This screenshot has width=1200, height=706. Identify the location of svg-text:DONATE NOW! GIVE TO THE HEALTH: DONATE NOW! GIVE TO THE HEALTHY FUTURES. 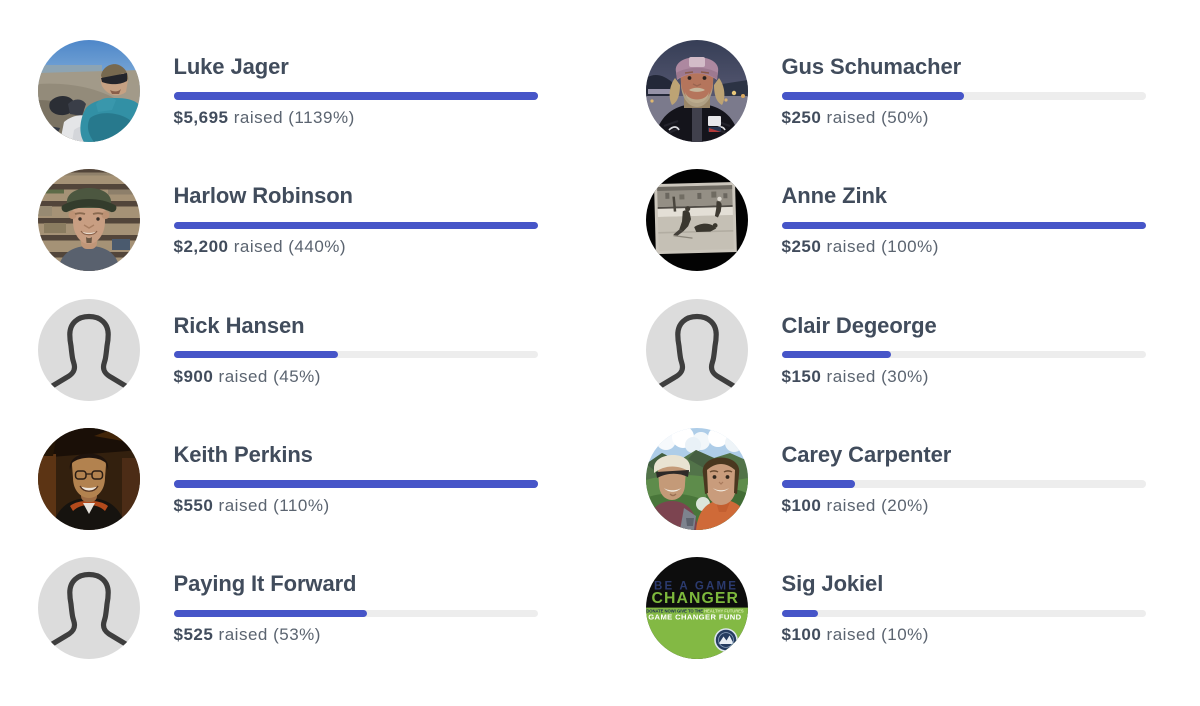
(695, 611).